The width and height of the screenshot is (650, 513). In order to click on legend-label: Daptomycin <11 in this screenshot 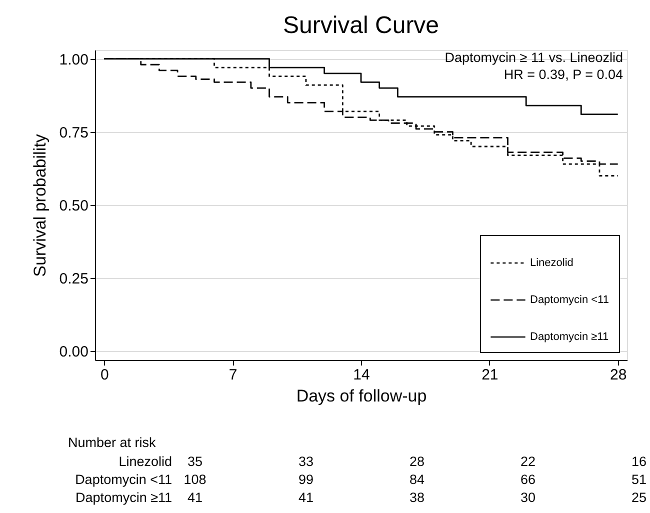, I will do `click(569, 300)`.